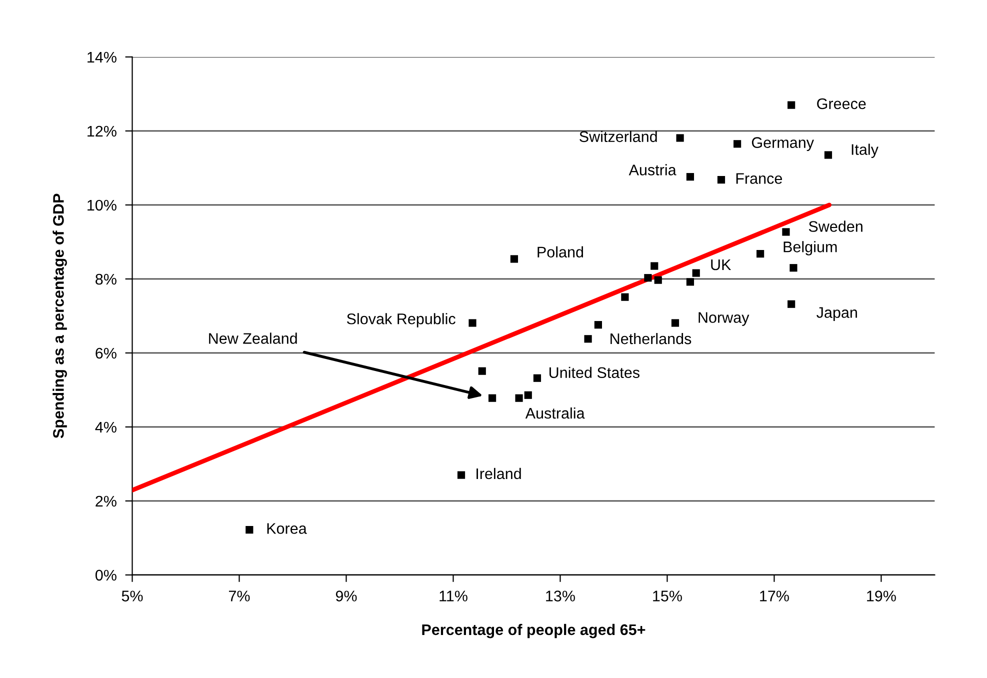 This screenshot has width=987, height=678. I want to click on x-tick-label: 11%, so click(454, 596).